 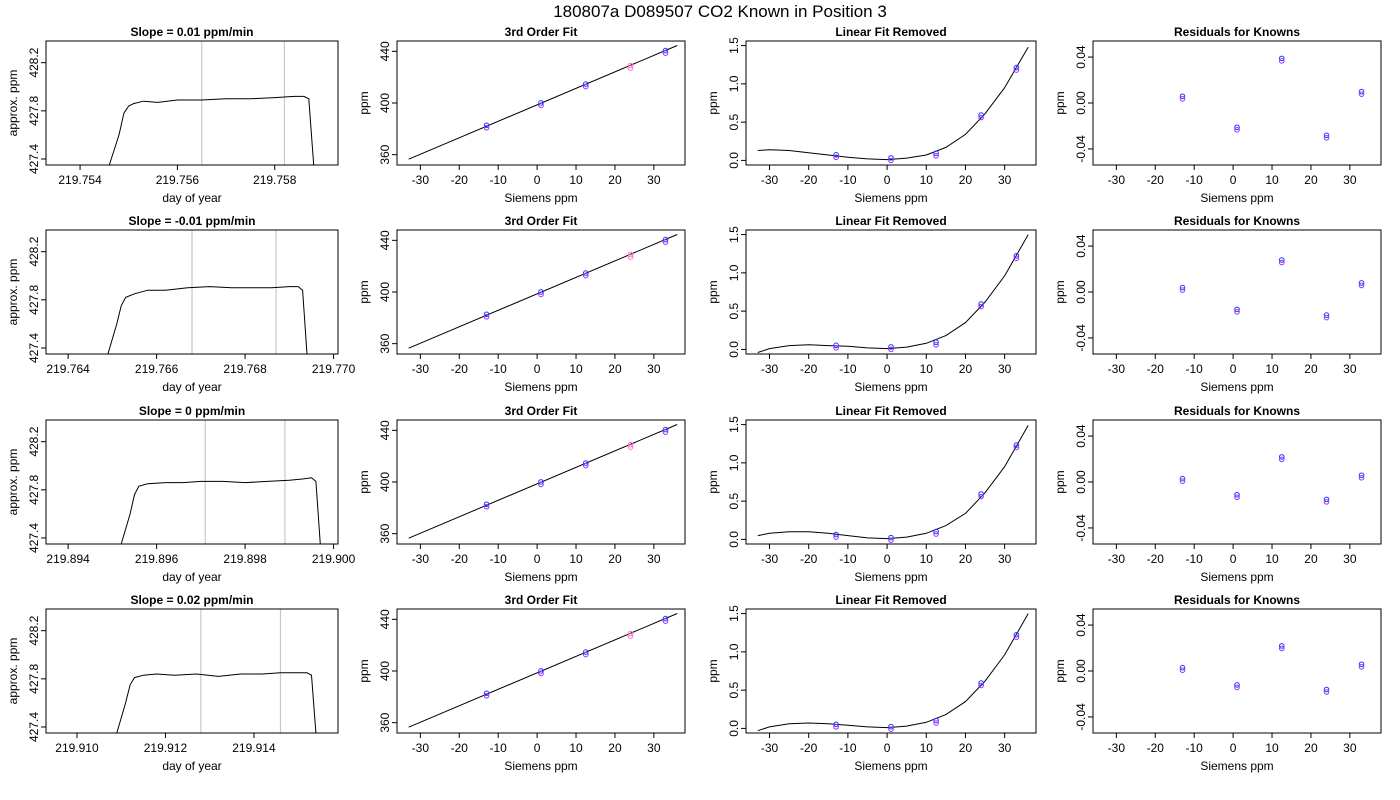 I want to click on fit-curve, so click(x=893, y=293).